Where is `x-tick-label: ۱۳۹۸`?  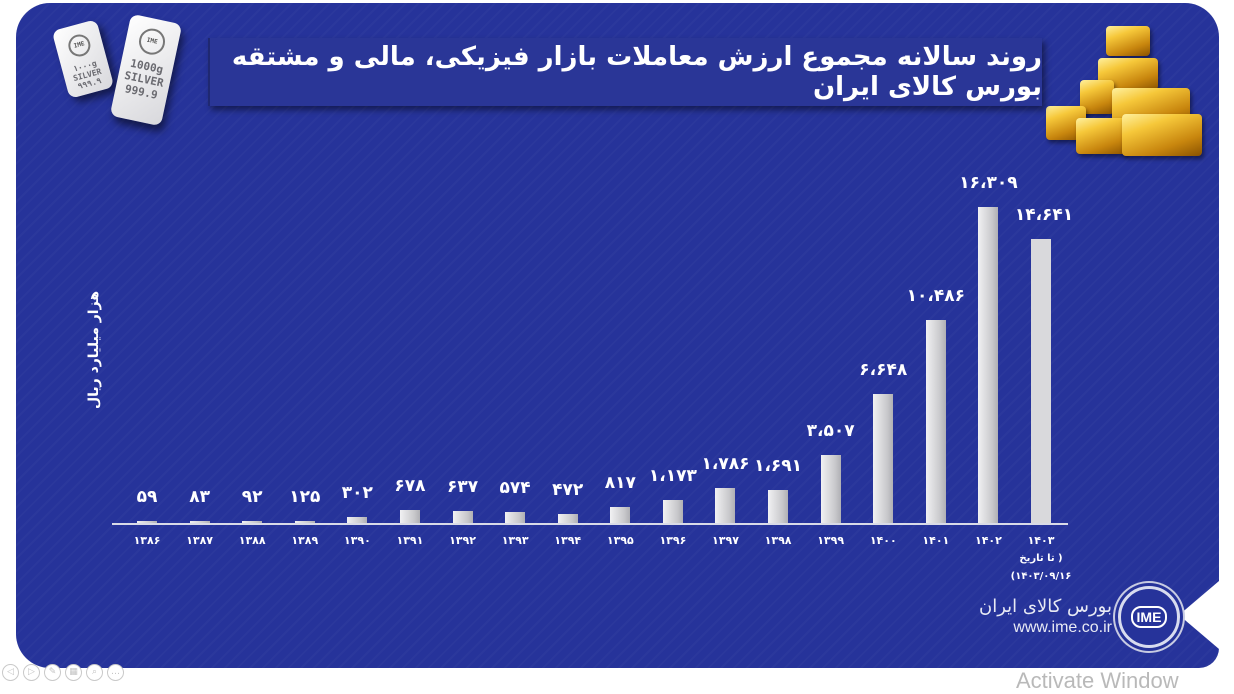
x-tick-label: ۱۳۹۸ is located at coordinates (778, 540).